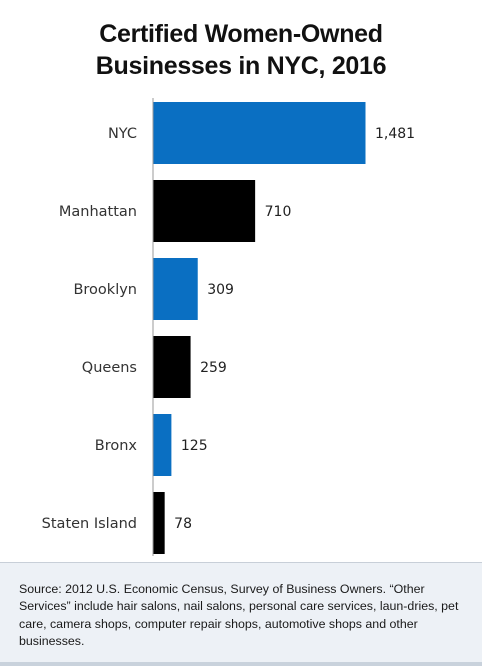 Image resolution: width=484 pixels, height=670 pixels. Describe the element at coordinates (172, 367) in the screenshot. I see `bar-queens` at that location.